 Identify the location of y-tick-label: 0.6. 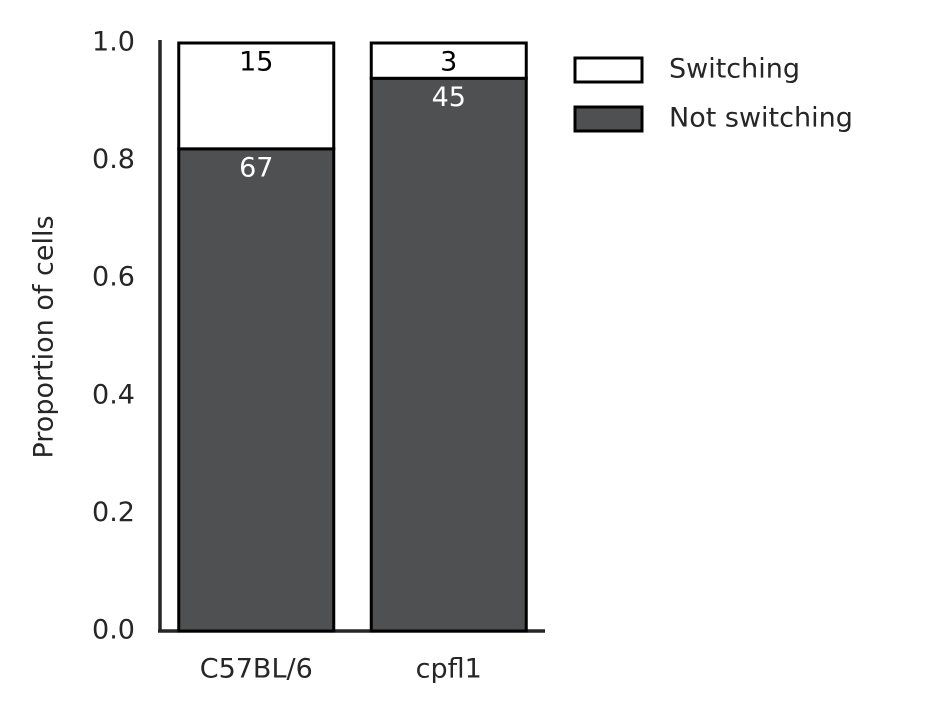
(113, 277).